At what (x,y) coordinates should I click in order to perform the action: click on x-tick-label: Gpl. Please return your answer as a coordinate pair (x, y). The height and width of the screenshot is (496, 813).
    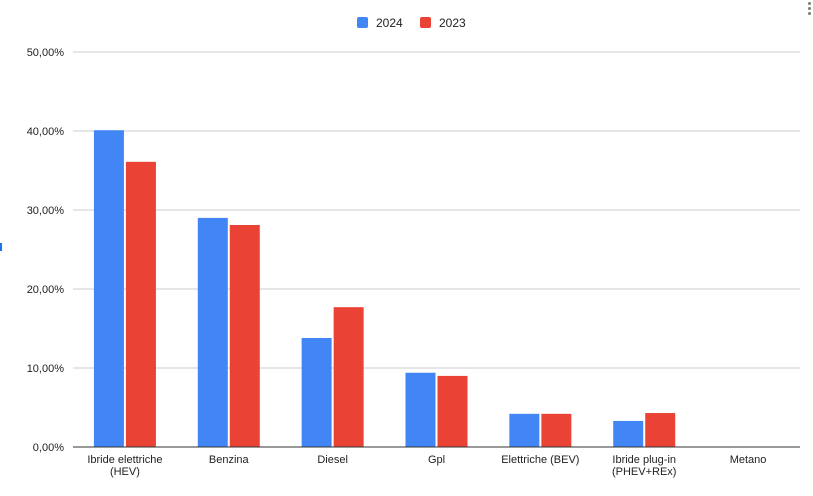
    Looking at the image, I should click on (436, 460).